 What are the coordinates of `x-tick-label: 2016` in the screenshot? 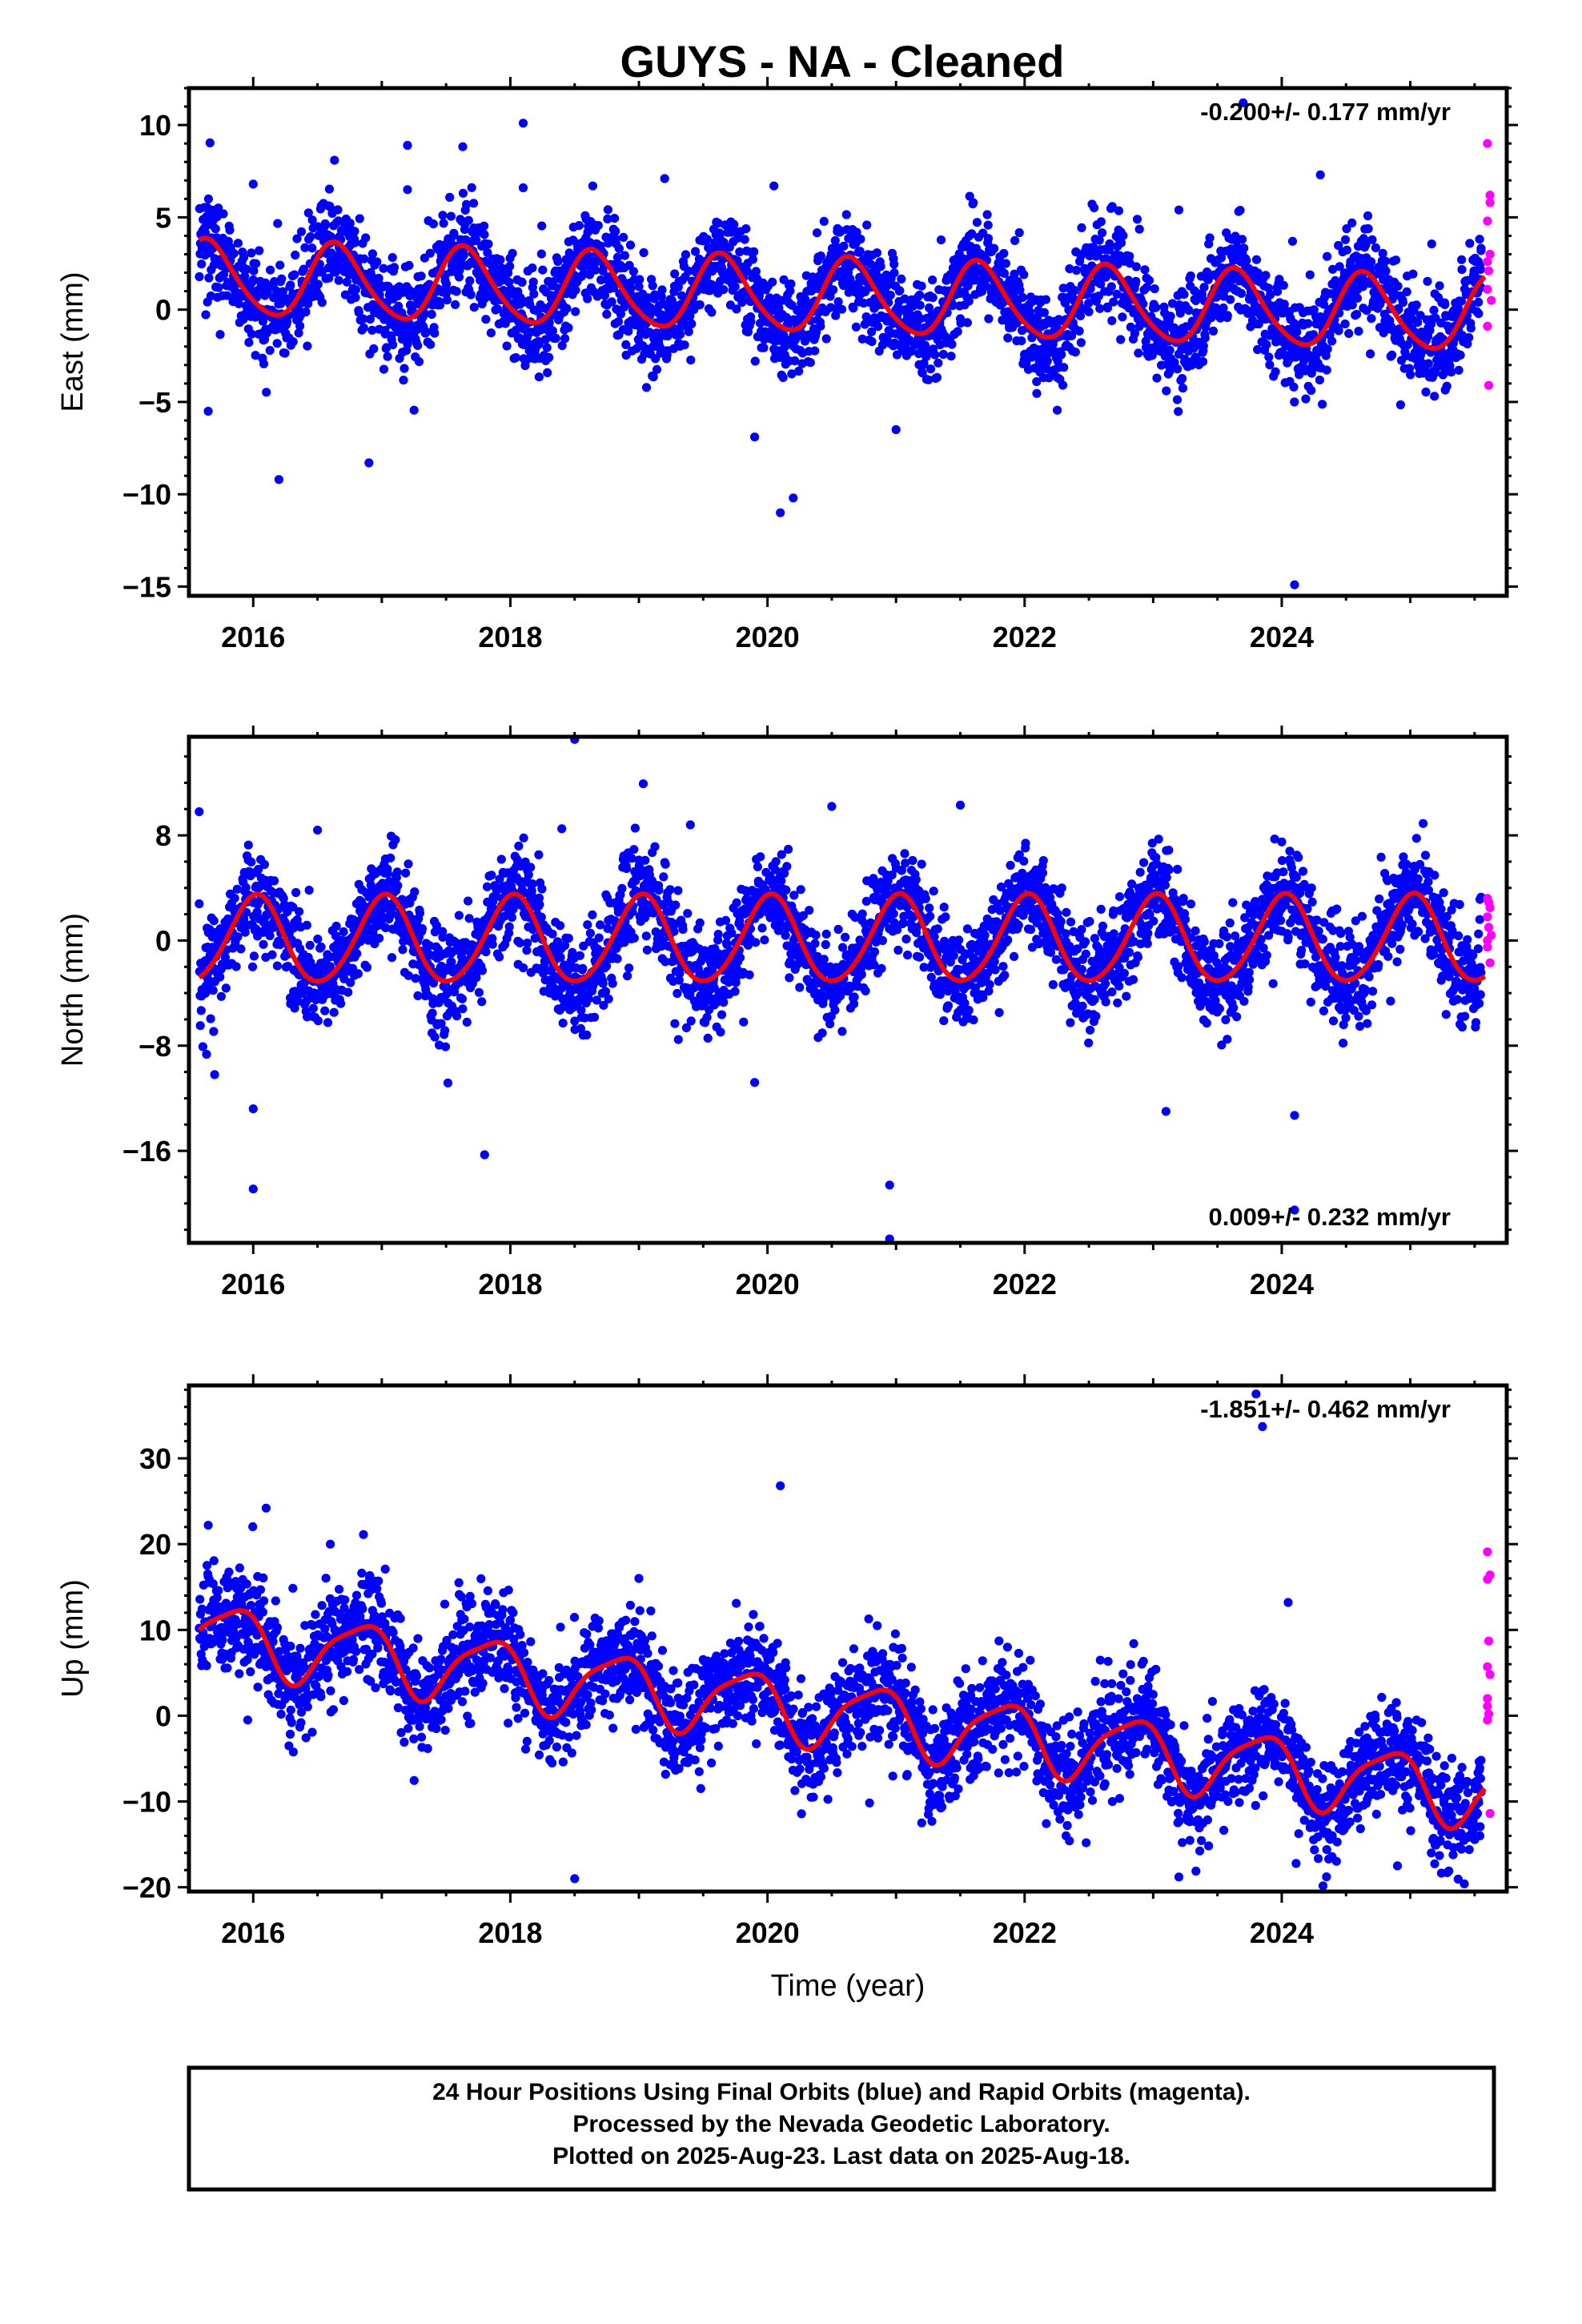 It's located at (253, 637).